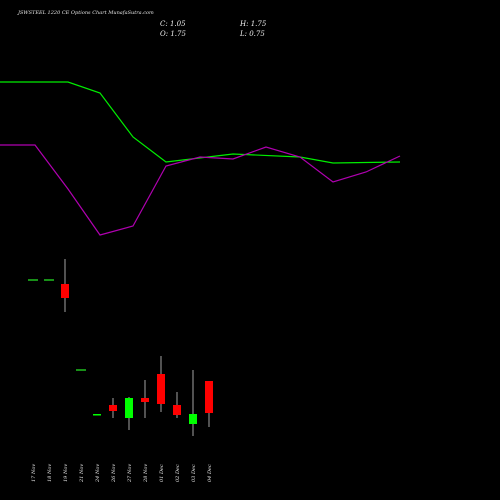  I want to click on candle-body-01-Dec, so click(161, 389).